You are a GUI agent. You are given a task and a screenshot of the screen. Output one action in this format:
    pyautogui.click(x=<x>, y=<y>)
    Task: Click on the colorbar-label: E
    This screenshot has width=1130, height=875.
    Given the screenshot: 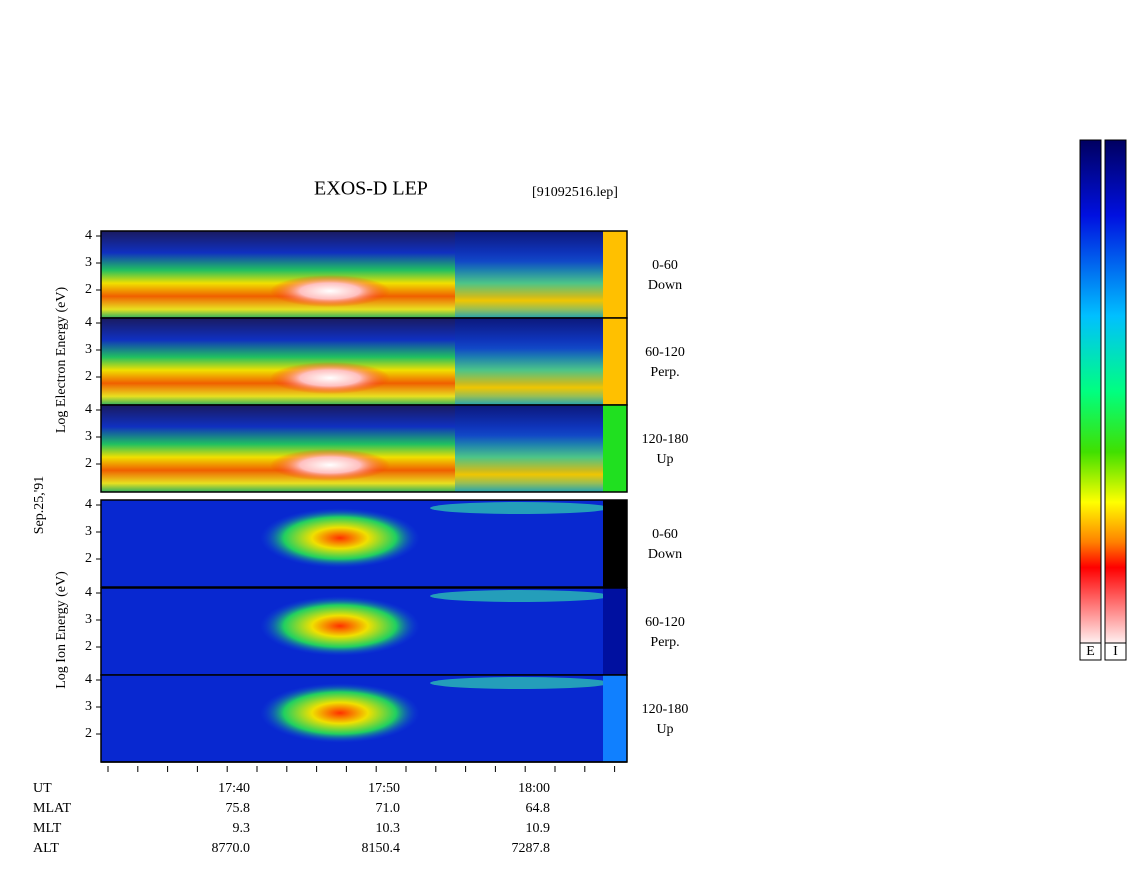 What is the action you would take?
    pyautogui.click(x=1090, y=651)
    